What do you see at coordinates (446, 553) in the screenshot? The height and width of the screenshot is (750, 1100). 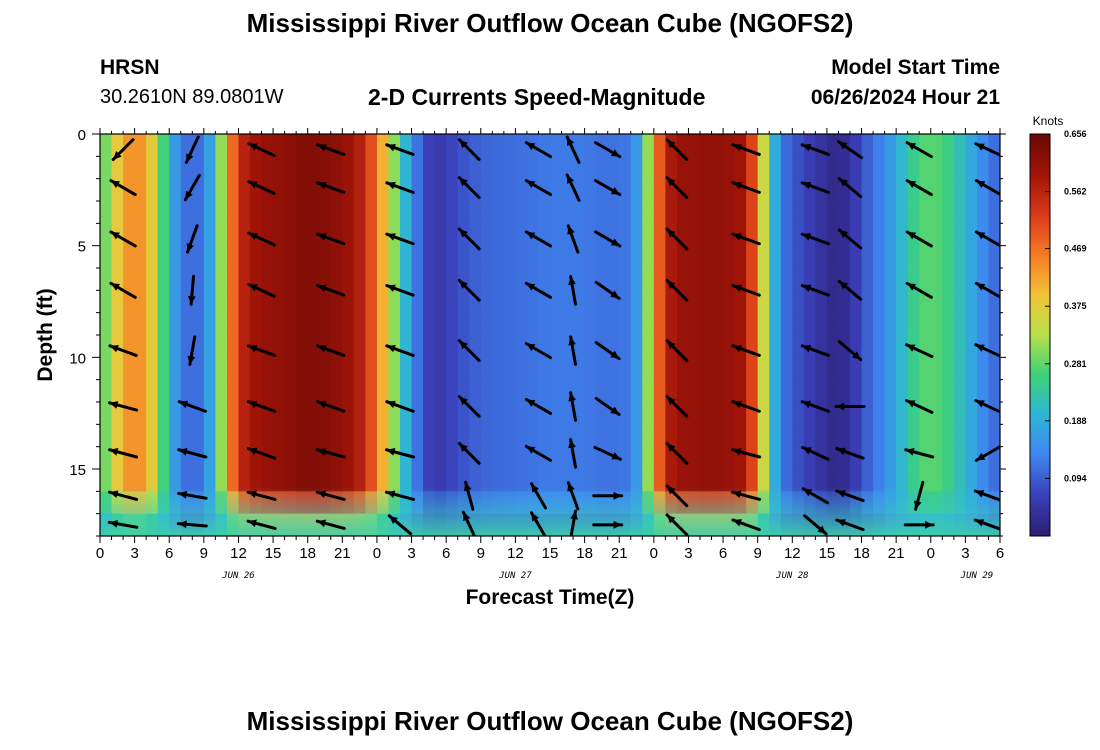 I see `x-tick-label: 6` at bounding box center [446, 553].